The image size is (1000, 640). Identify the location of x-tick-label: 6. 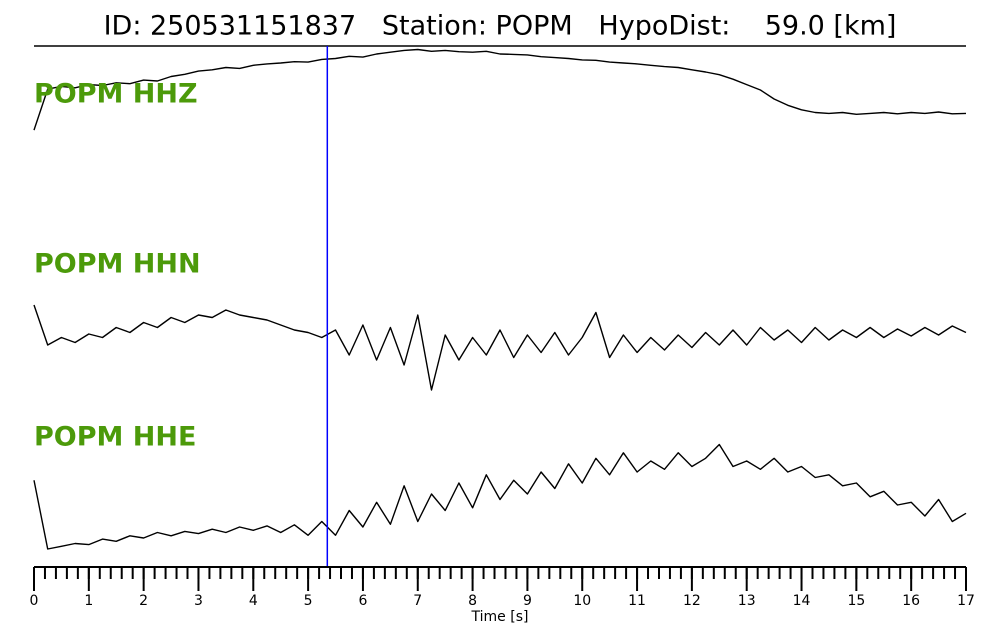
(362, 601).